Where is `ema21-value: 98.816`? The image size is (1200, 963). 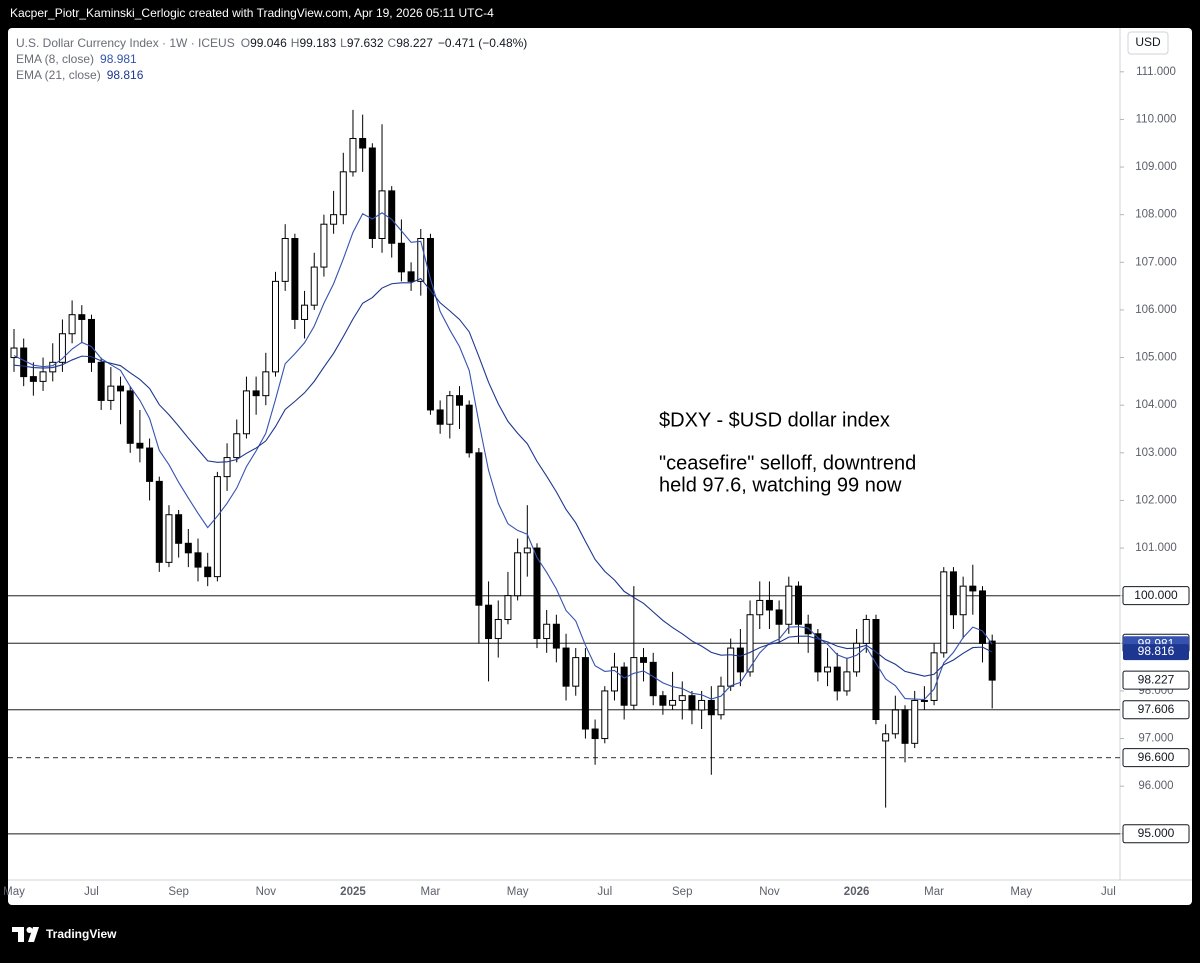 ema21-value: 98.816 is located at coordinates (125, 75).